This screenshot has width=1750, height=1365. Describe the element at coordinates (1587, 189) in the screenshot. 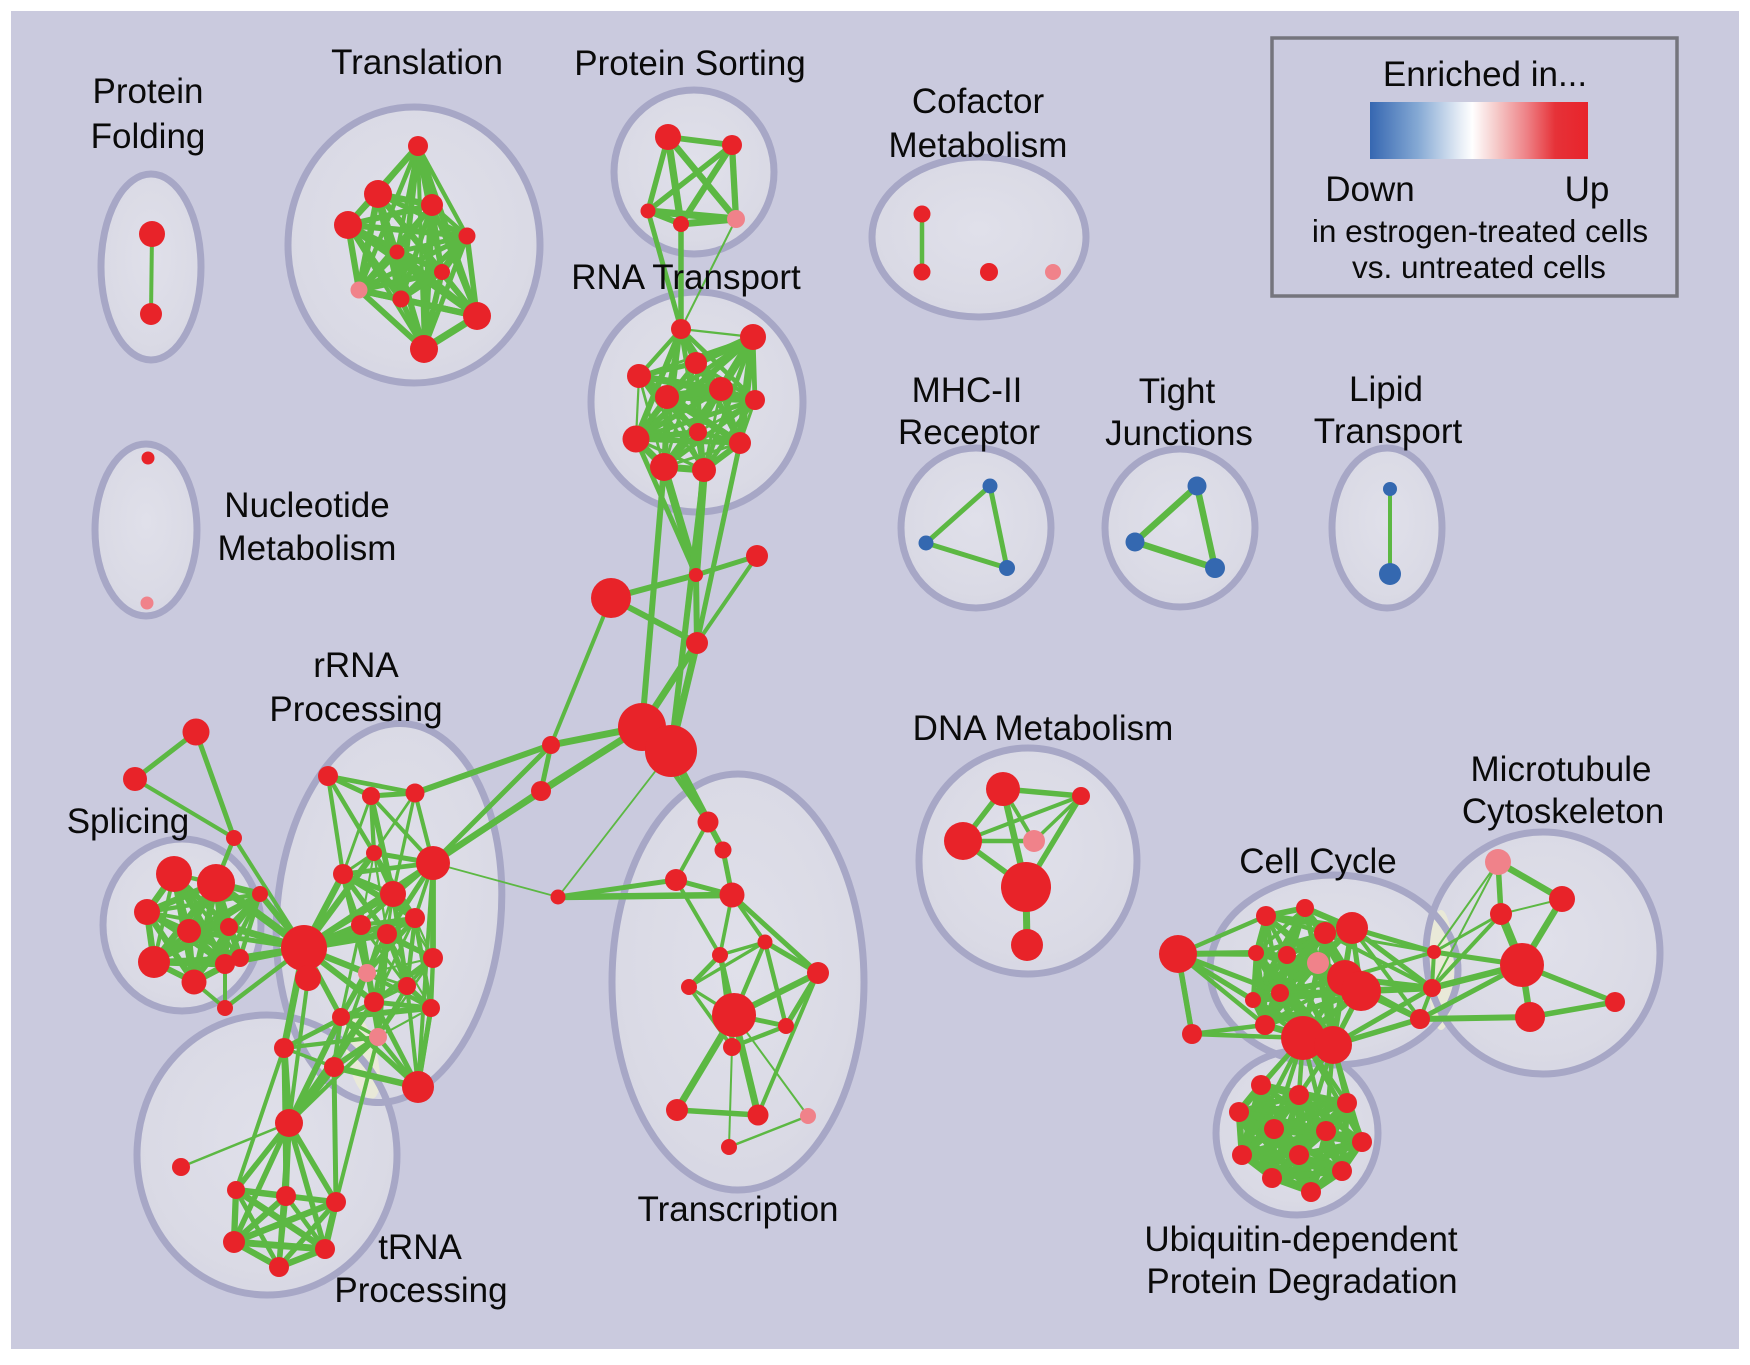

I see `svg-text: Up` at that location.